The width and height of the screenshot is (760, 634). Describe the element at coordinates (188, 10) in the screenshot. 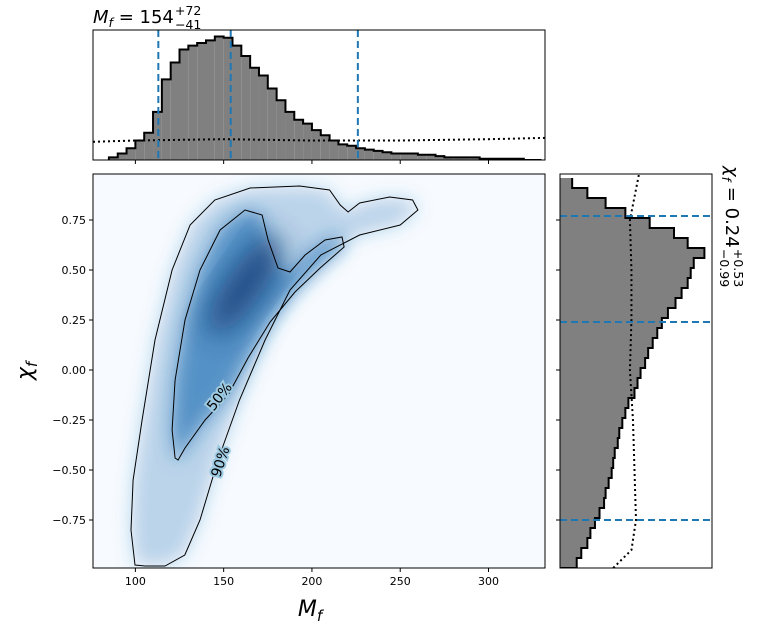

I see `title-upper: +72` at that location.